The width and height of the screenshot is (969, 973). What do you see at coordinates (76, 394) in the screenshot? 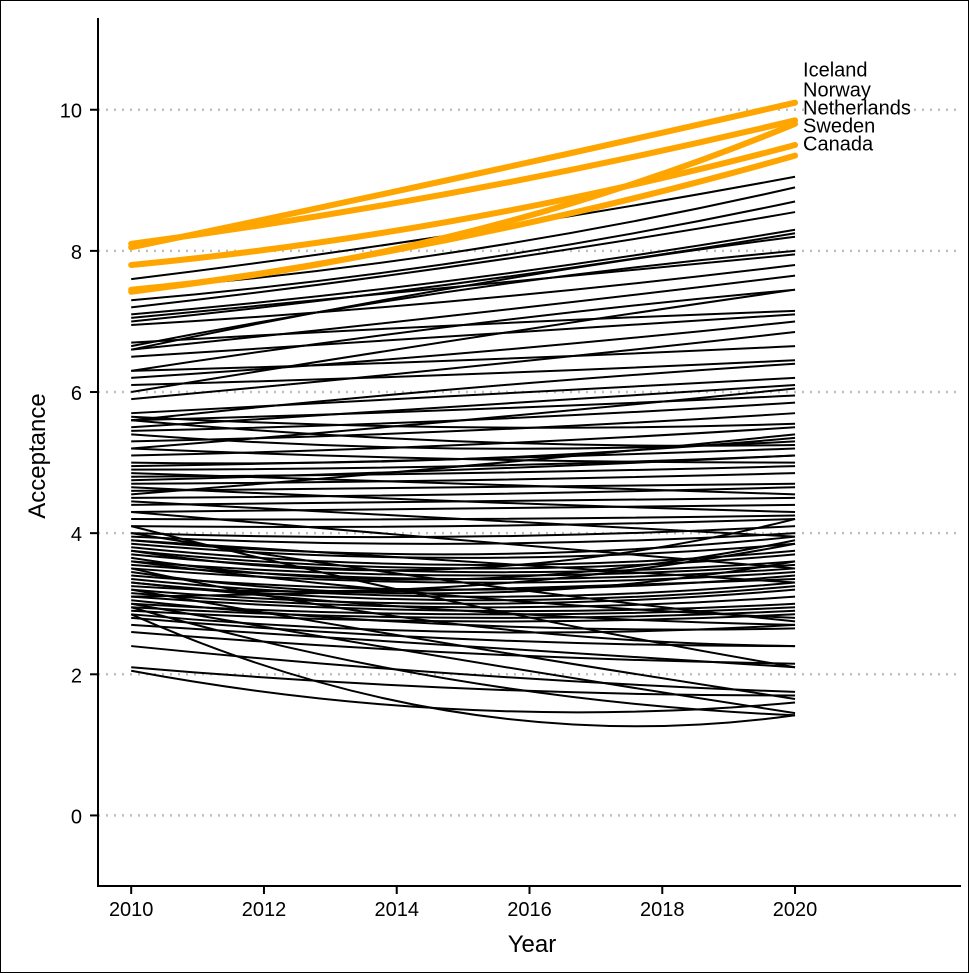
I see `y-tick-label: 6` at bounding box center [76, 394].